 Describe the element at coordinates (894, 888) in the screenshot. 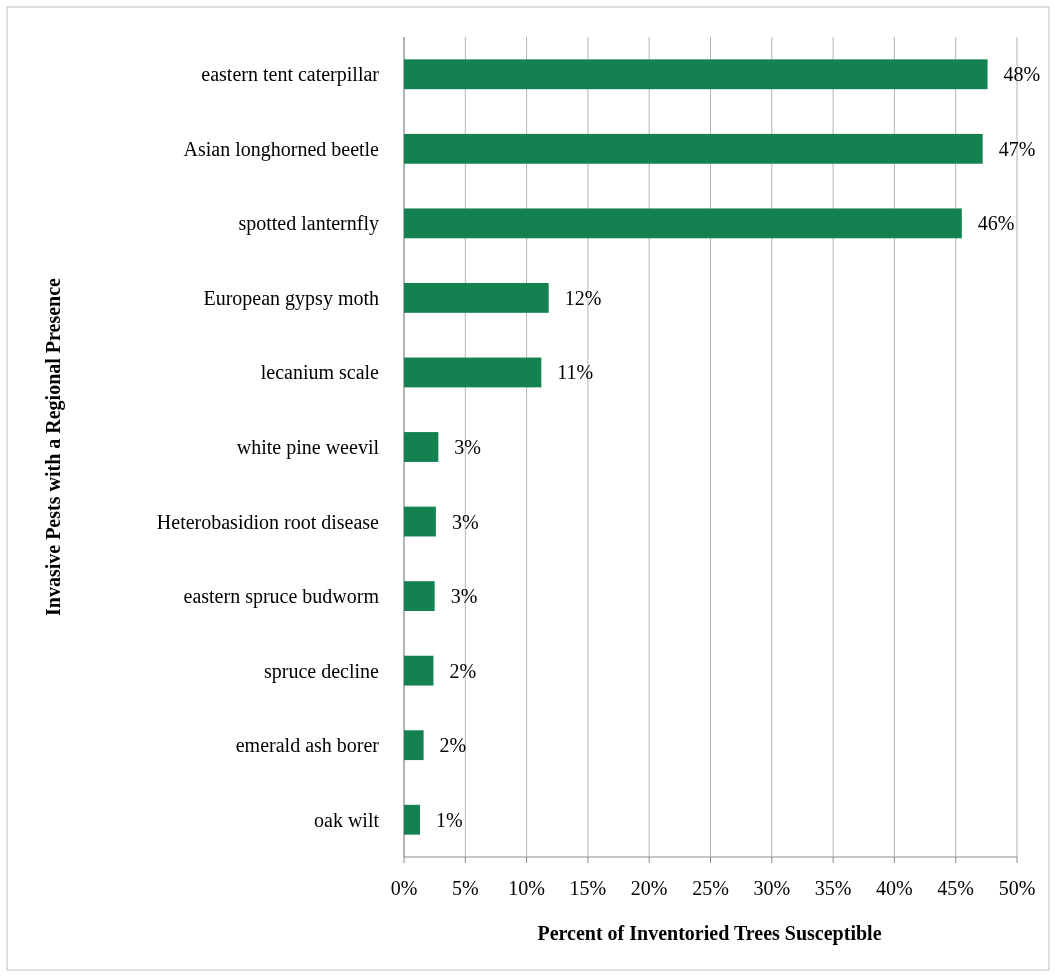

I see `x-tick-label: 40%` at that location.